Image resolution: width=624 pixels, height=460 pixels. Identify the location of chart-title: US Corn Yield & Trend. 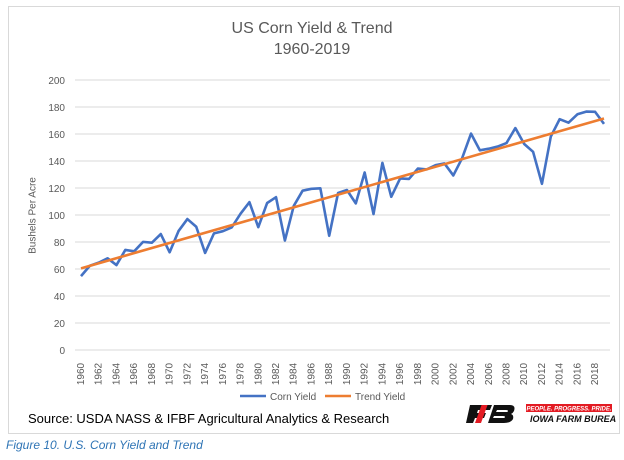
(312, 28).